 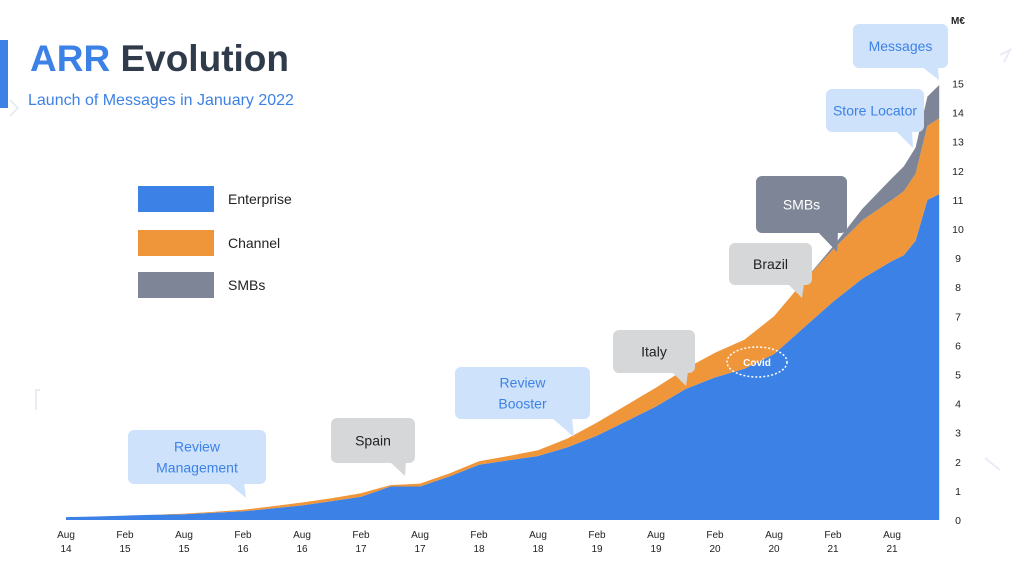 What do you see at coordinates (37, 399) in the screenshot?
I see `deco-bracket-left` at bounding box center [37, 399].